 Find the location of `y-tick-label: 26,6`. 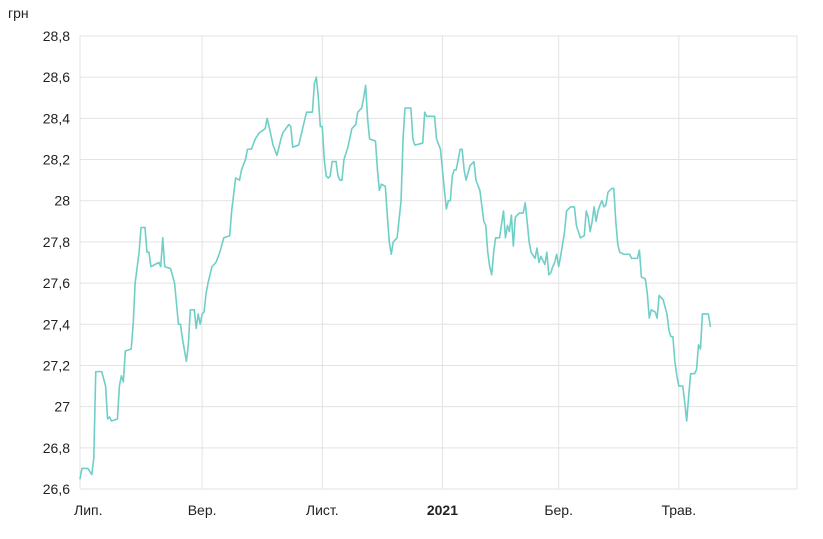

y-tick-label: 26,6 is located at coordinates (56, 489).